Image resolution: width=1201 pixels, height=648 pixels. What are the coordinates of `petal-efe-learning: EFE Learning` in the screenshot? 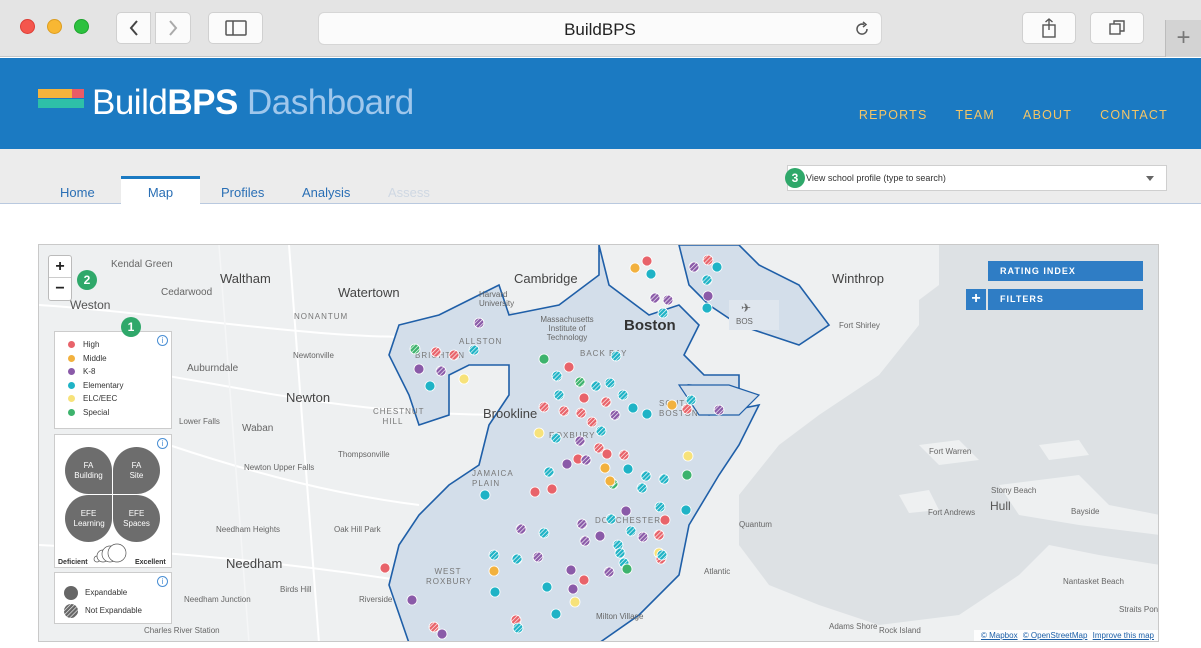 It's located at (88, 518).